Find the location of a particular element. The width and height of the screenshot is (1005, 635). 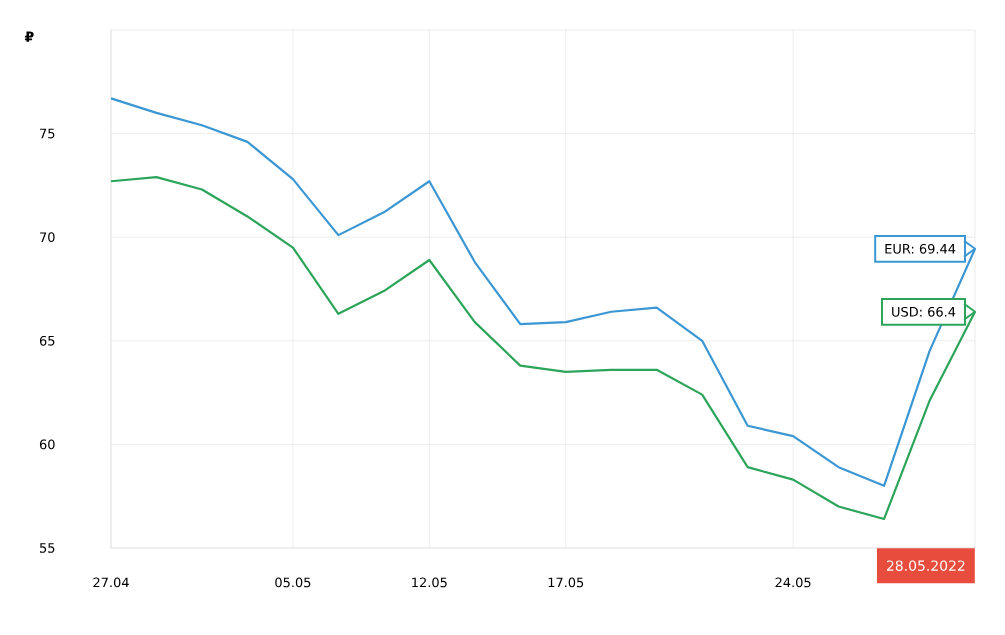

y-tick-label: 60 is located at coordinates (47, 444).